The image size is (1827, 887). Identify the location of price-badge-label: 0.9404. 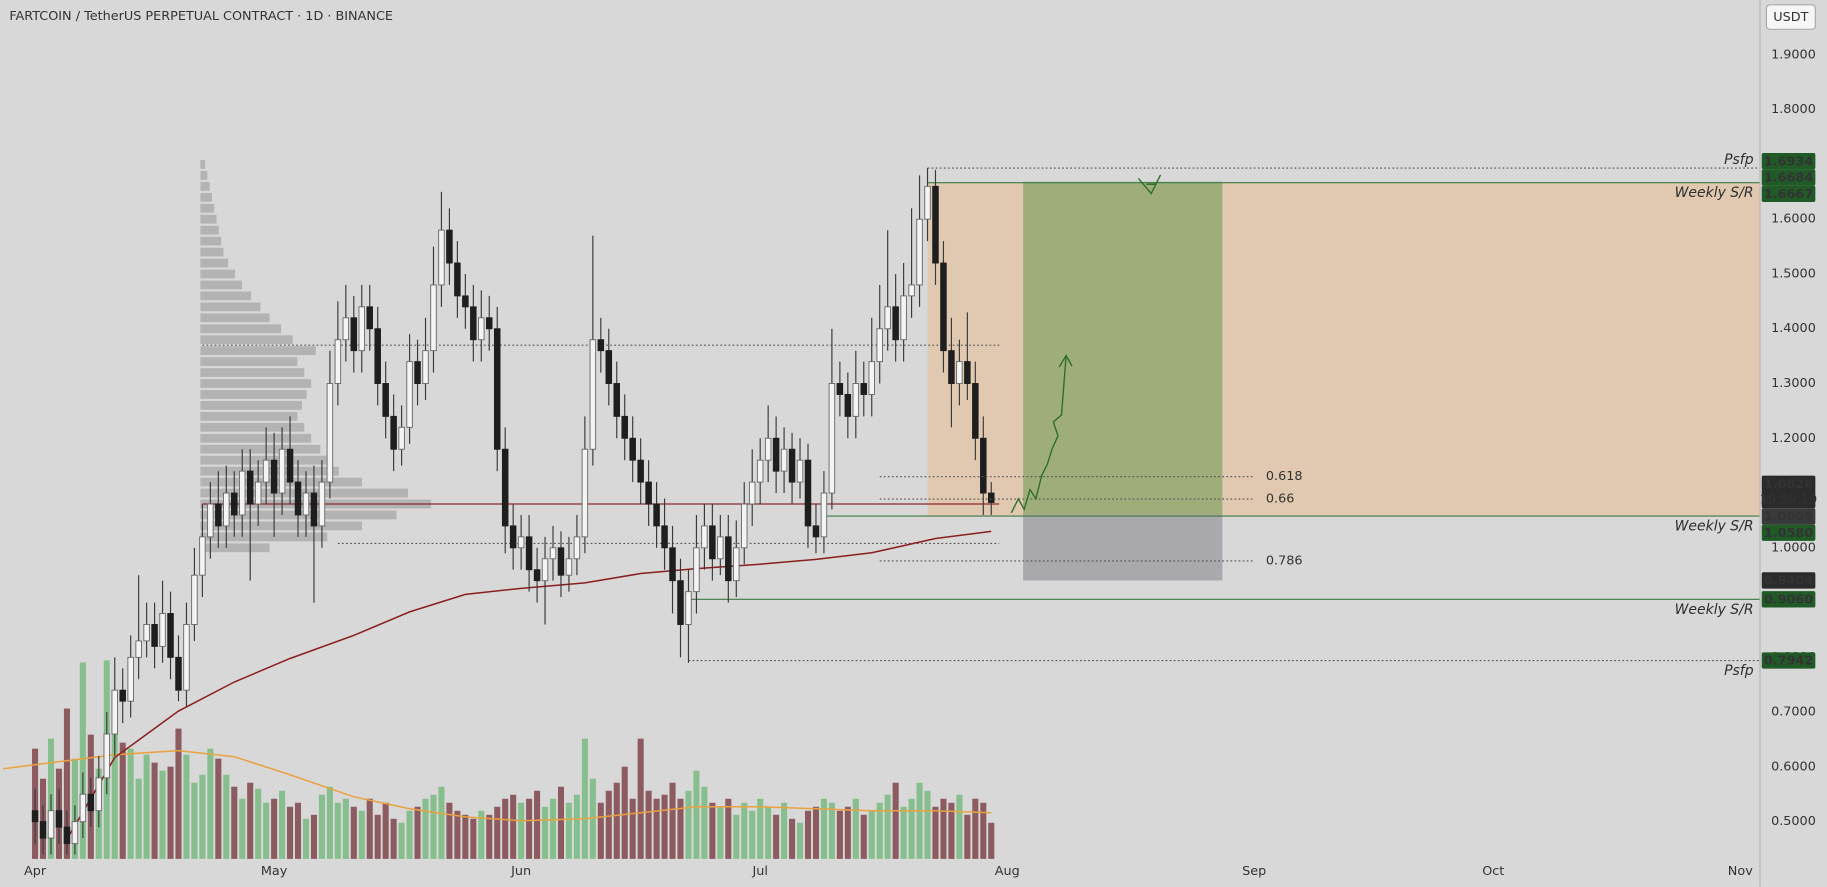
(1788, 581).